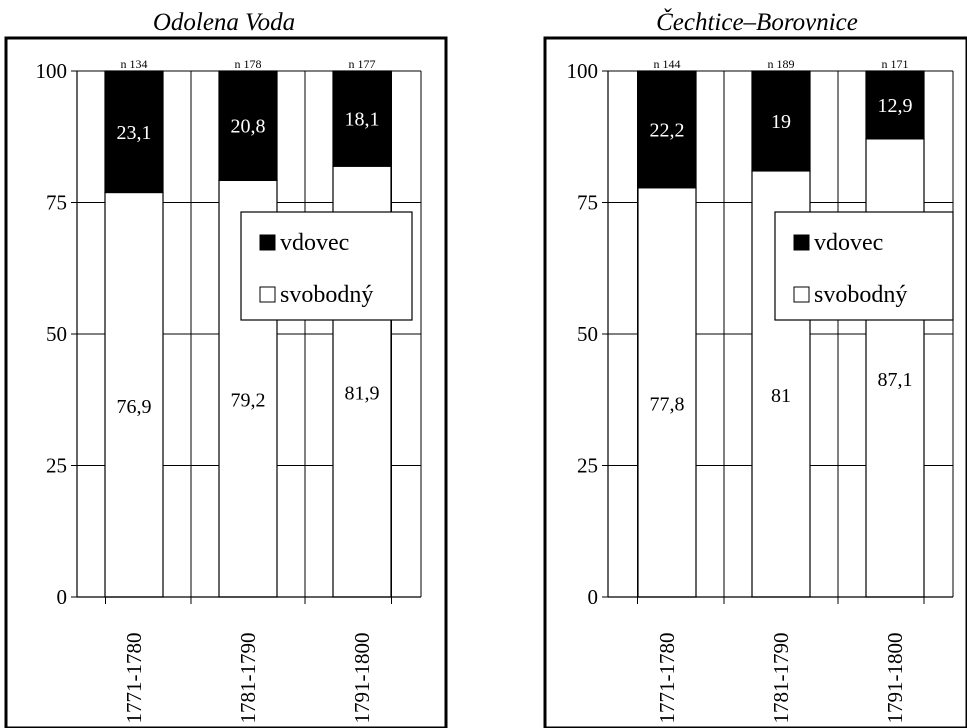  Describe the element at coordinates (362, 394) in the screenshot. I see `data-label-svobodny: 81,9` at that location.